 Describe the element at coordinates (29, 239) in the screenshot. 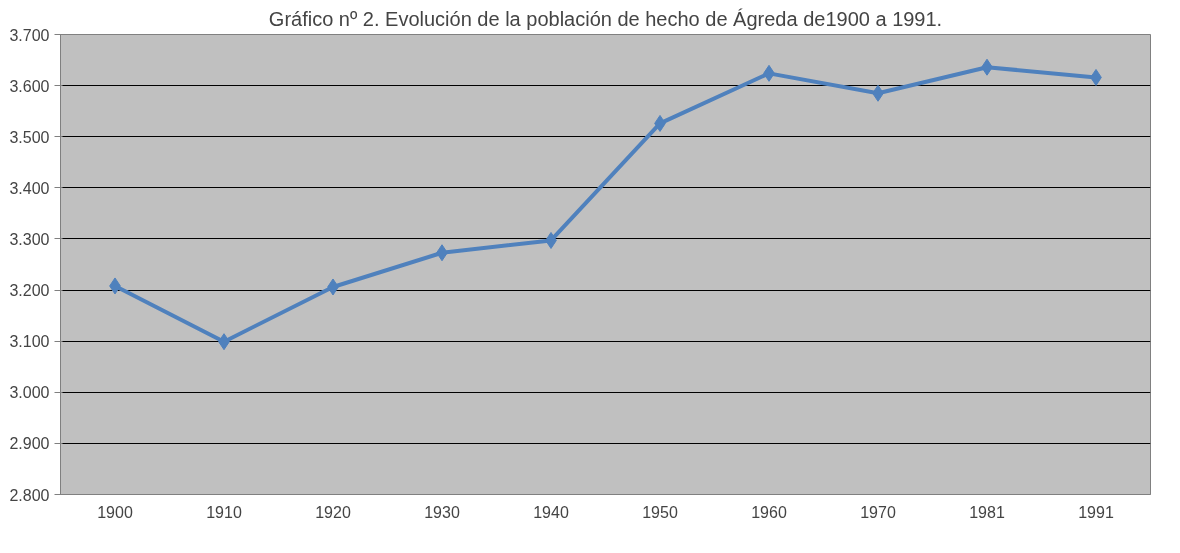

I see `y-tick-label: 3.300` at that location.